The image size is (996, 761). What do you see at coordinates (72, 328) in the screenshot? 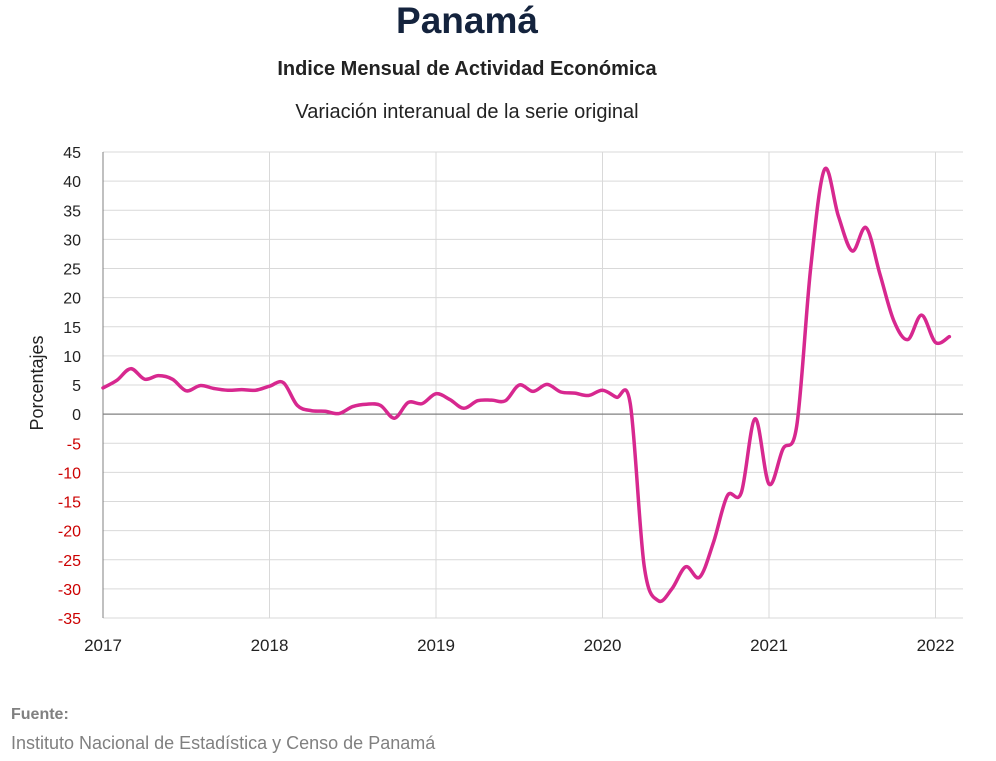
I see `y-tick-label: 15` at bounding box center [72, 328].